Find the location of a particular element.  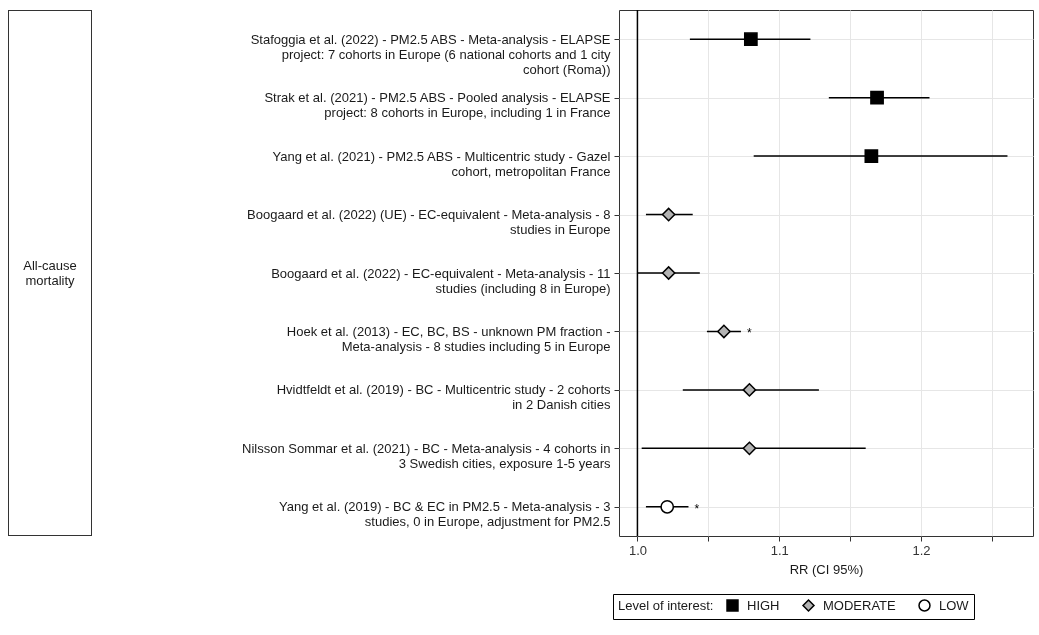

legend-label: HIGH is located at coordinates (763, 605).